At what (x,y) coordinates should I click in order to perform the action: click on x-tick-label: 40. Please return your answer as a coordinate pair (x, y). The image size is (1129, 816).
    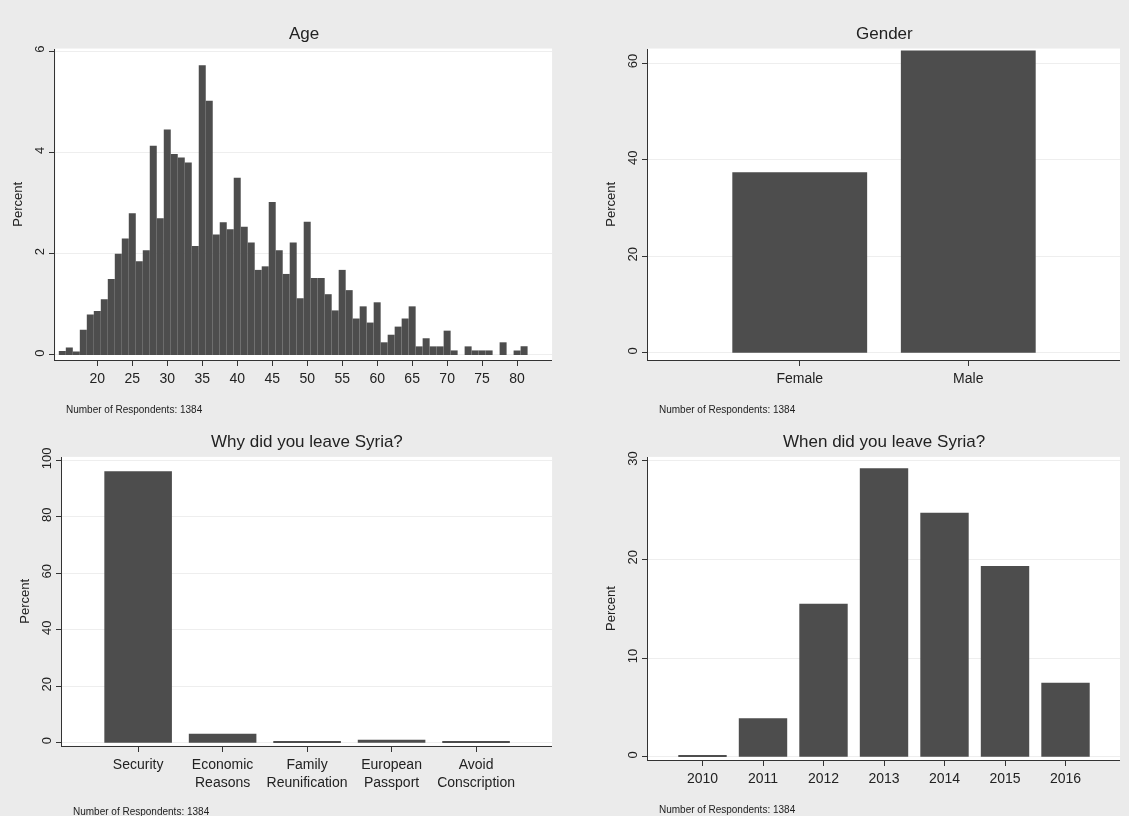
    Looking at the image, I should click on (237, 377).